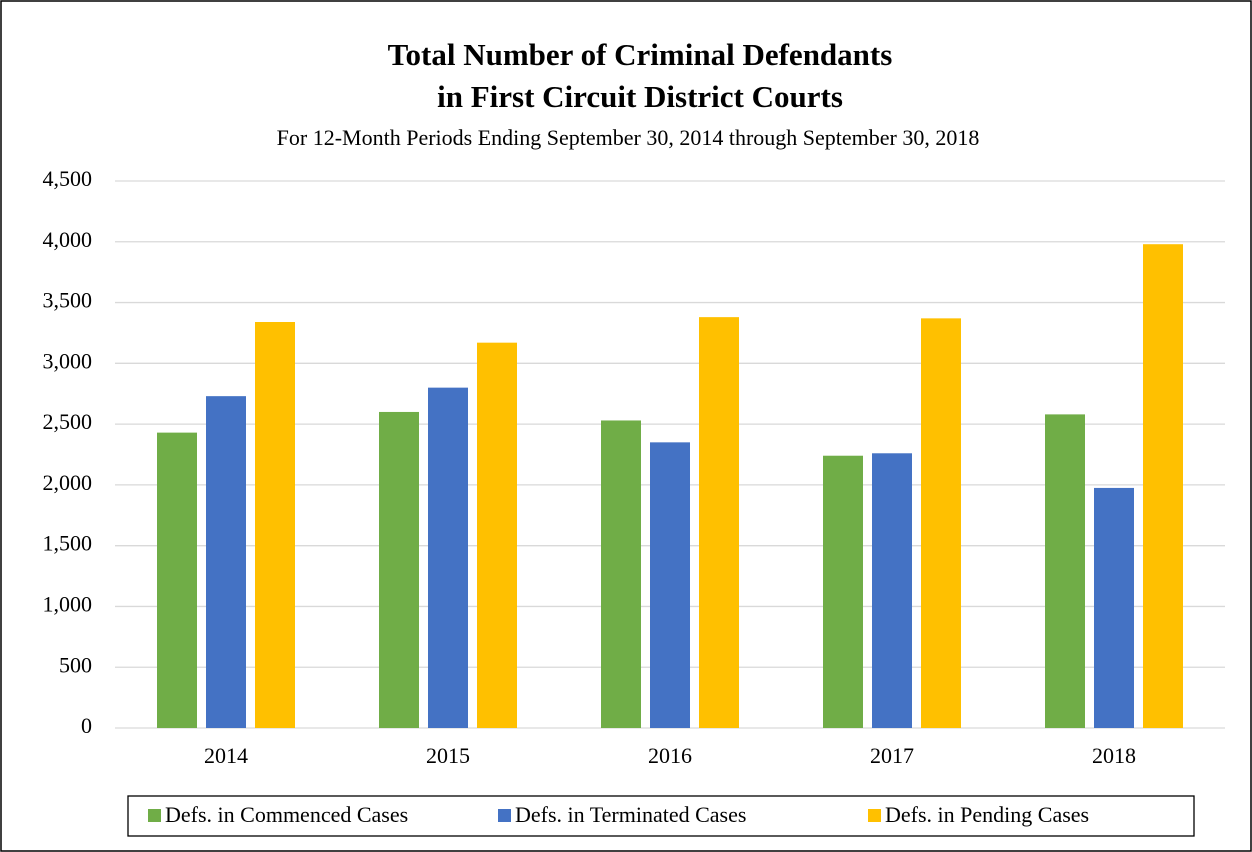  What do you see at coordinates (892, 755) in the screenshot?
I see `x-tick-label: 2017` at bounding box center [892, 755].